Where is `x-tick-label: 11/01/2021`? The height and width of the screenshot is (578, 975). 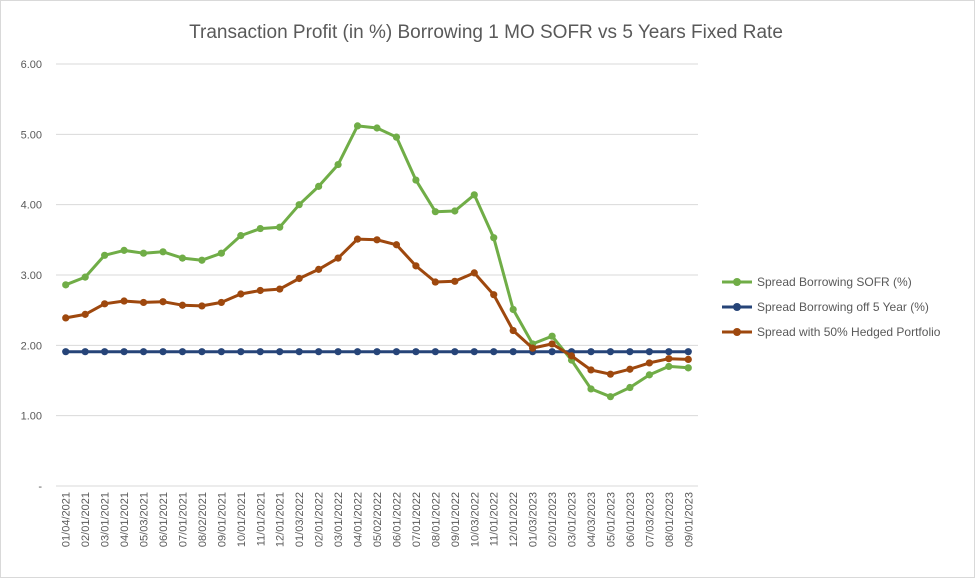
x-tick-label: 11/01/2021 is located at coordinates (261, 519).